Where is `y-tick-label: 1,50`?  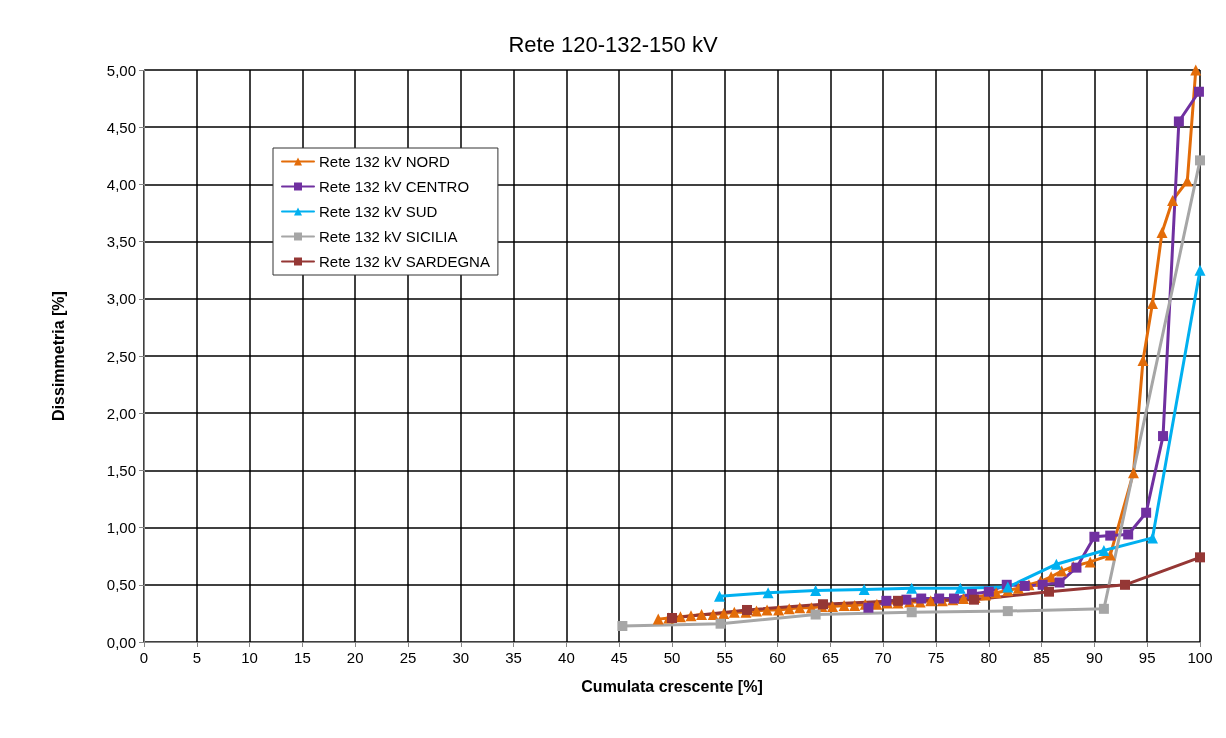 y-tick-label: 1,50 is located at coordinates (121, 470).